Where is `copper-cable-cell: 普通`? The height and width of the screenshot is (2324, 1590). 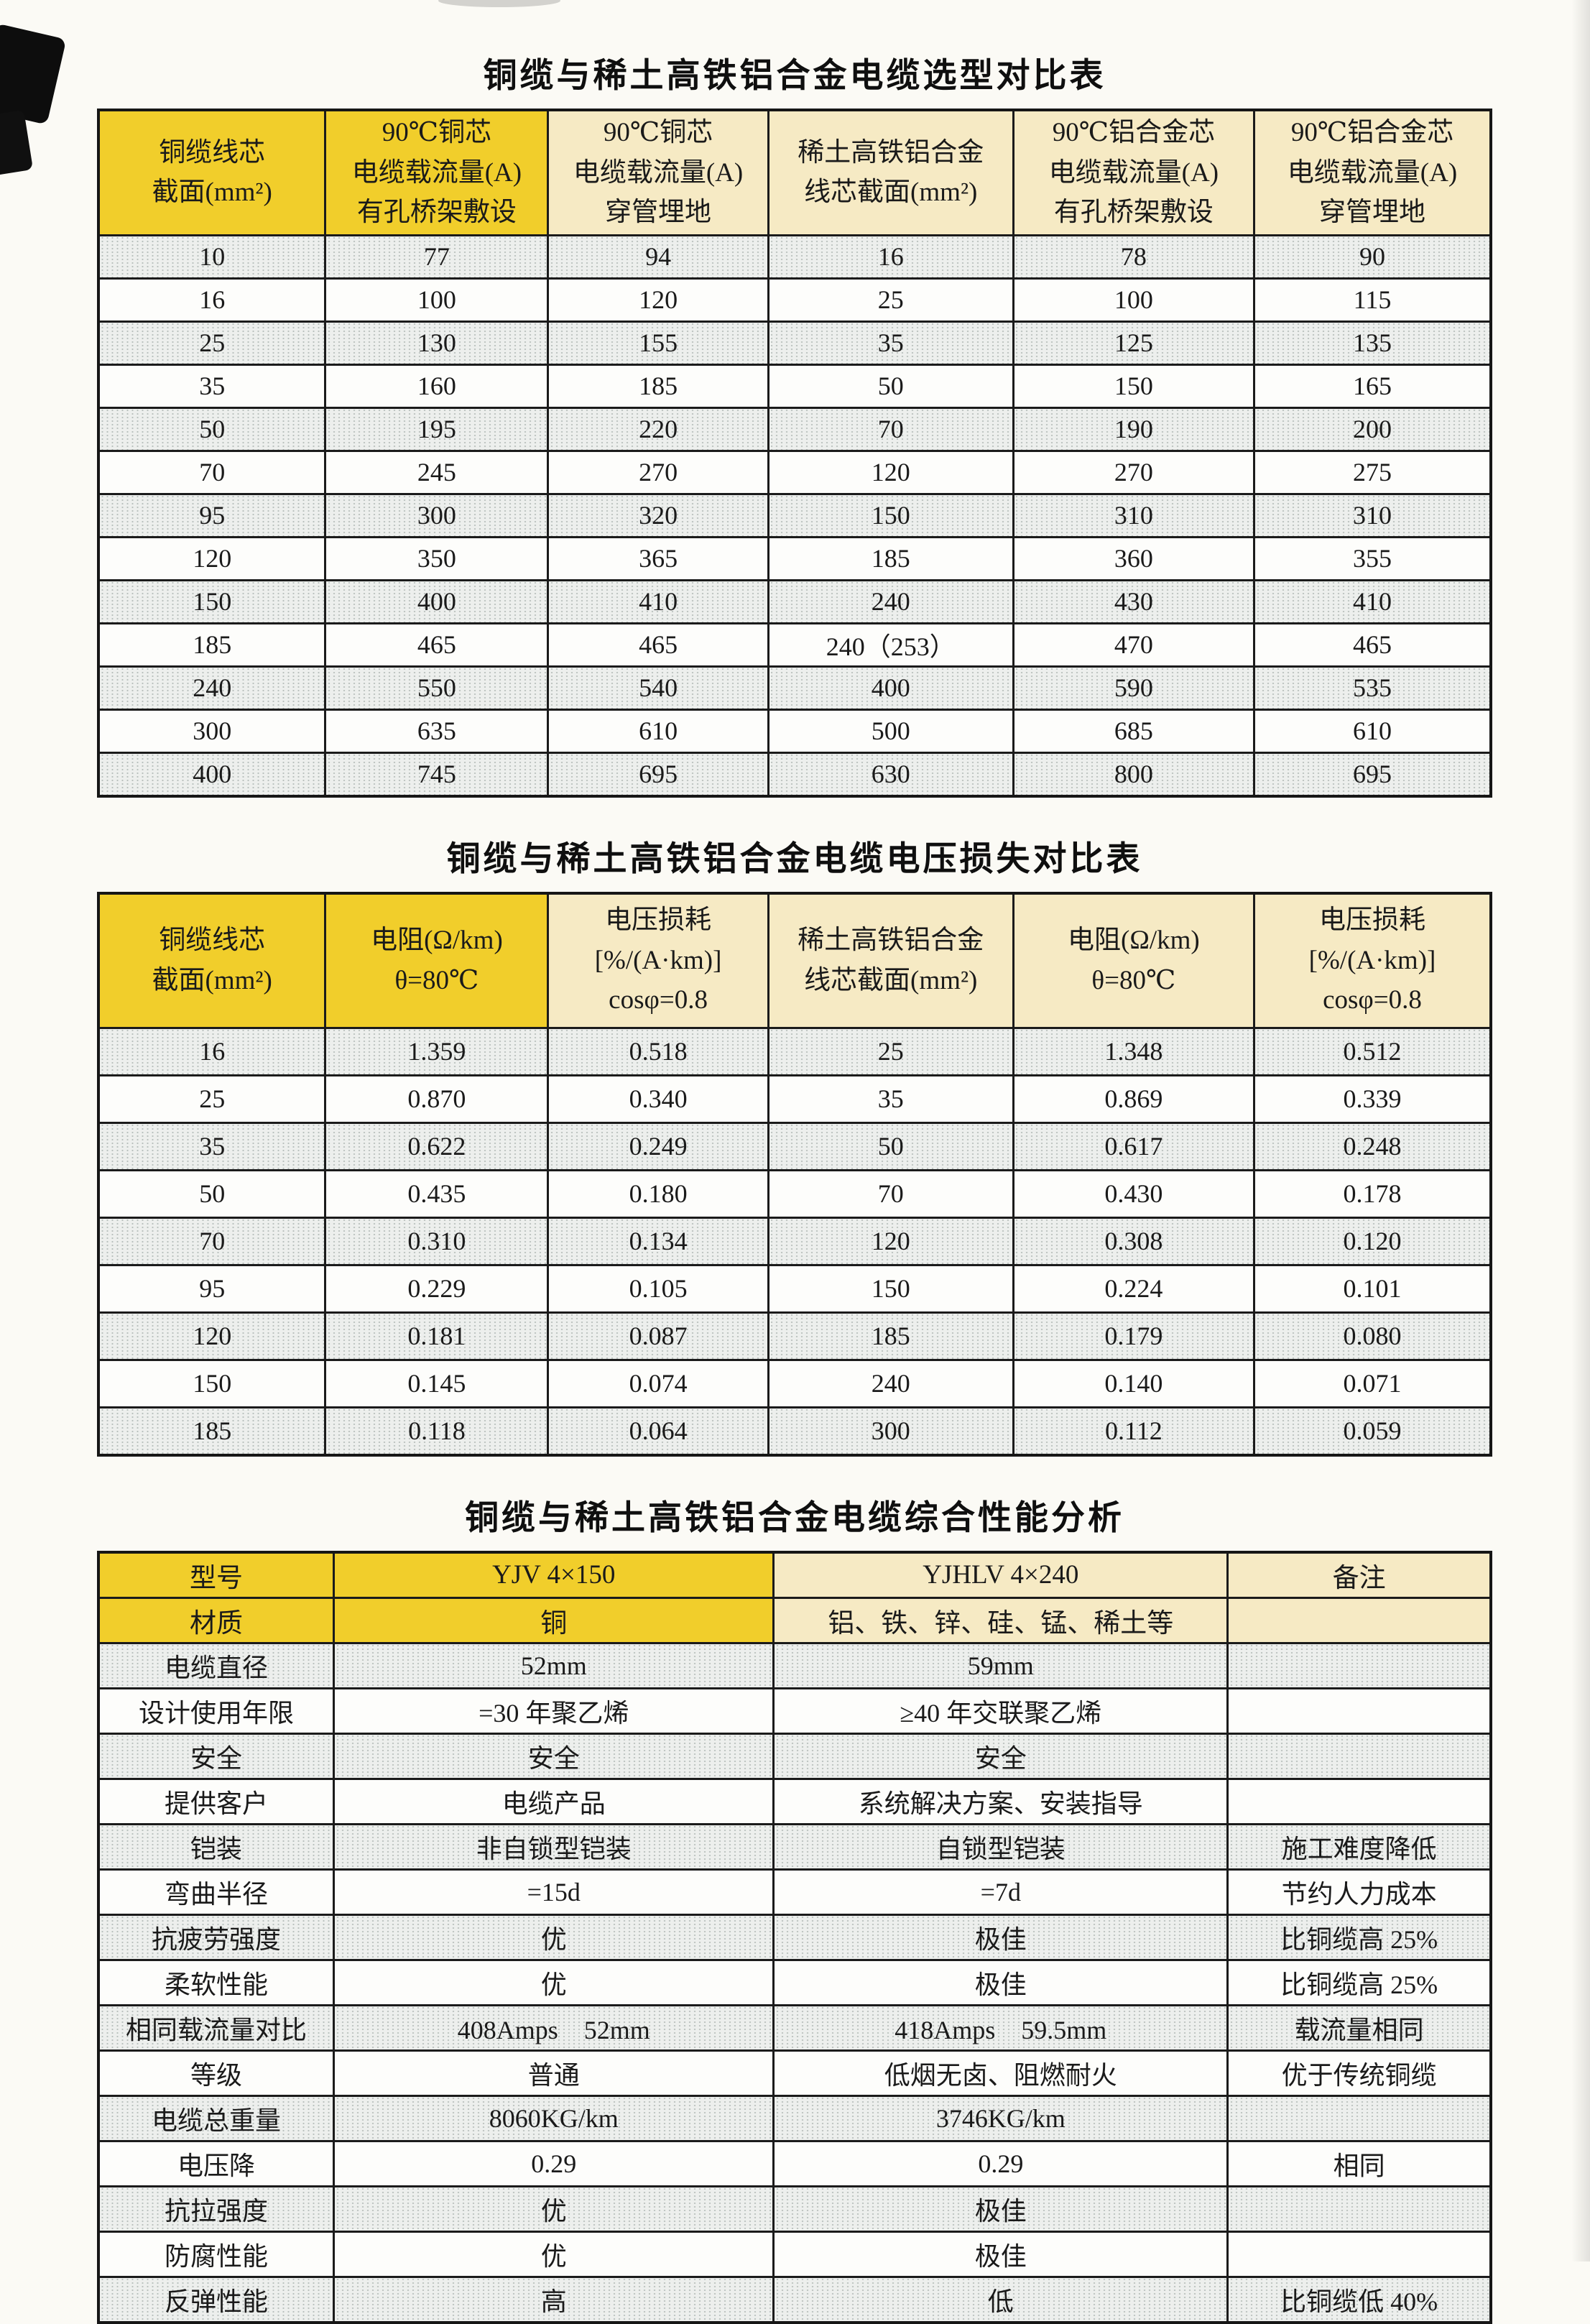
copper-cable-cell: 普通 is located at coordinates (554, 2073).